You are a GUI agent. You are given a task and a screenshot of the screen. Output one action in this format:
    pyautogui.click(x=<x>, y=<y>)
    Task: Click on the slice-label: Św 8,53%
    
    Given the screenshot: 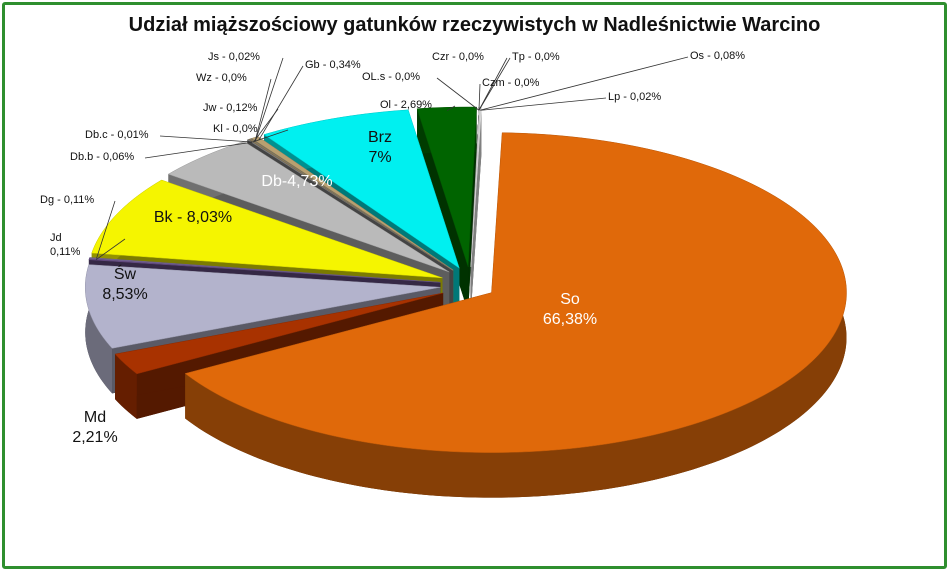 What is the action you would take?
    pyautogui.click(x=125, y=284)
    